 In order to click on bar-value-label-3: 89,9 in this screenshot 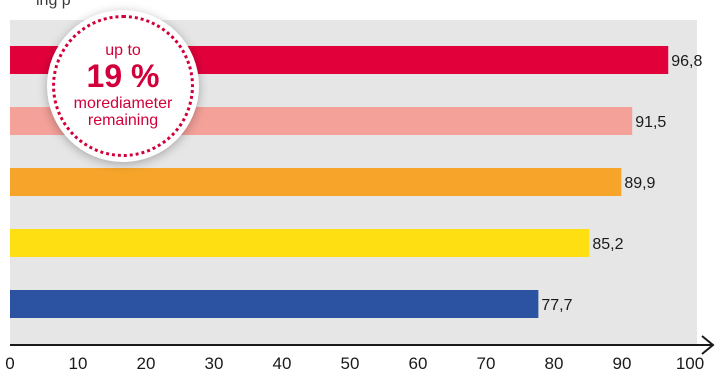, I will do `click(639, 183)`.